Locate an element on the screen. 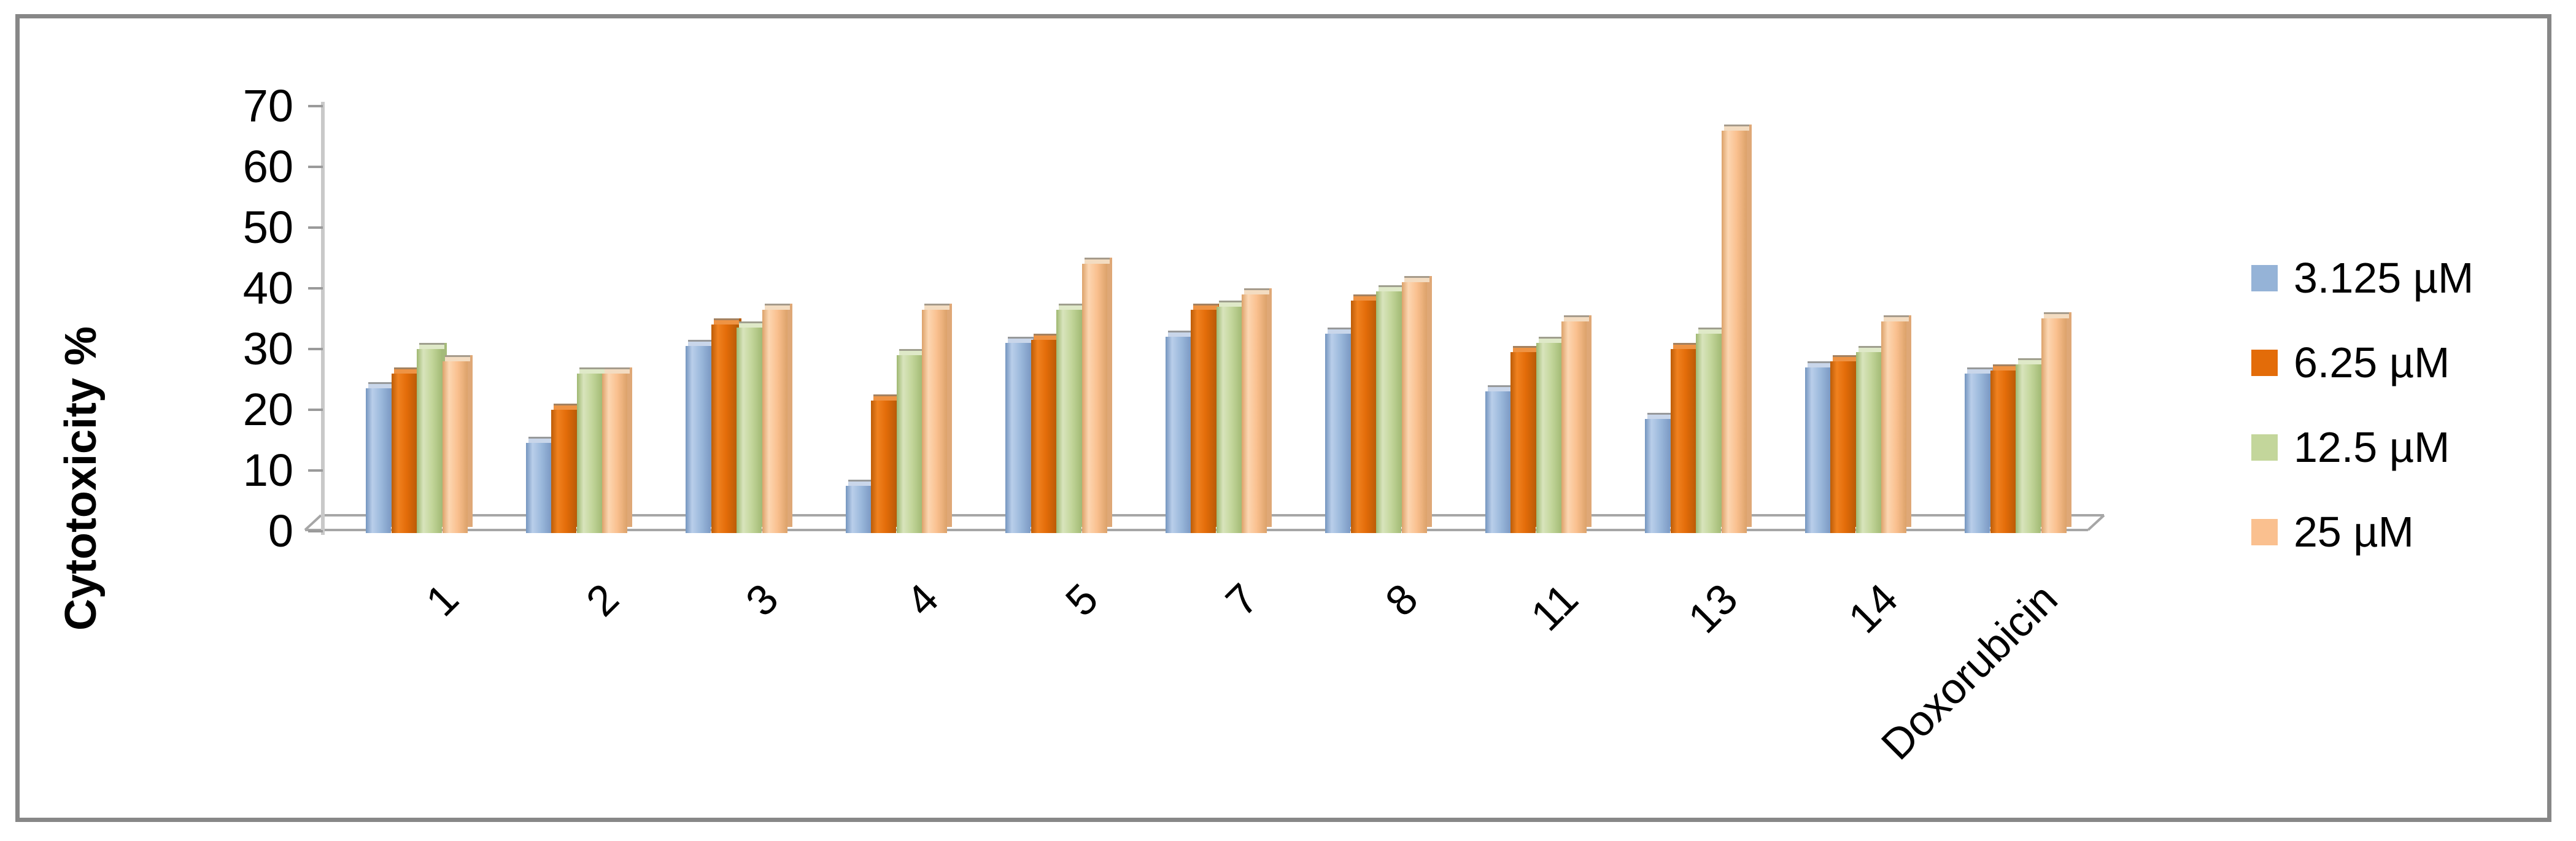 This screenshot has width=2576, height=841. bar-Doxorubicin-6.25µM is located at coordinates (2006, 449).